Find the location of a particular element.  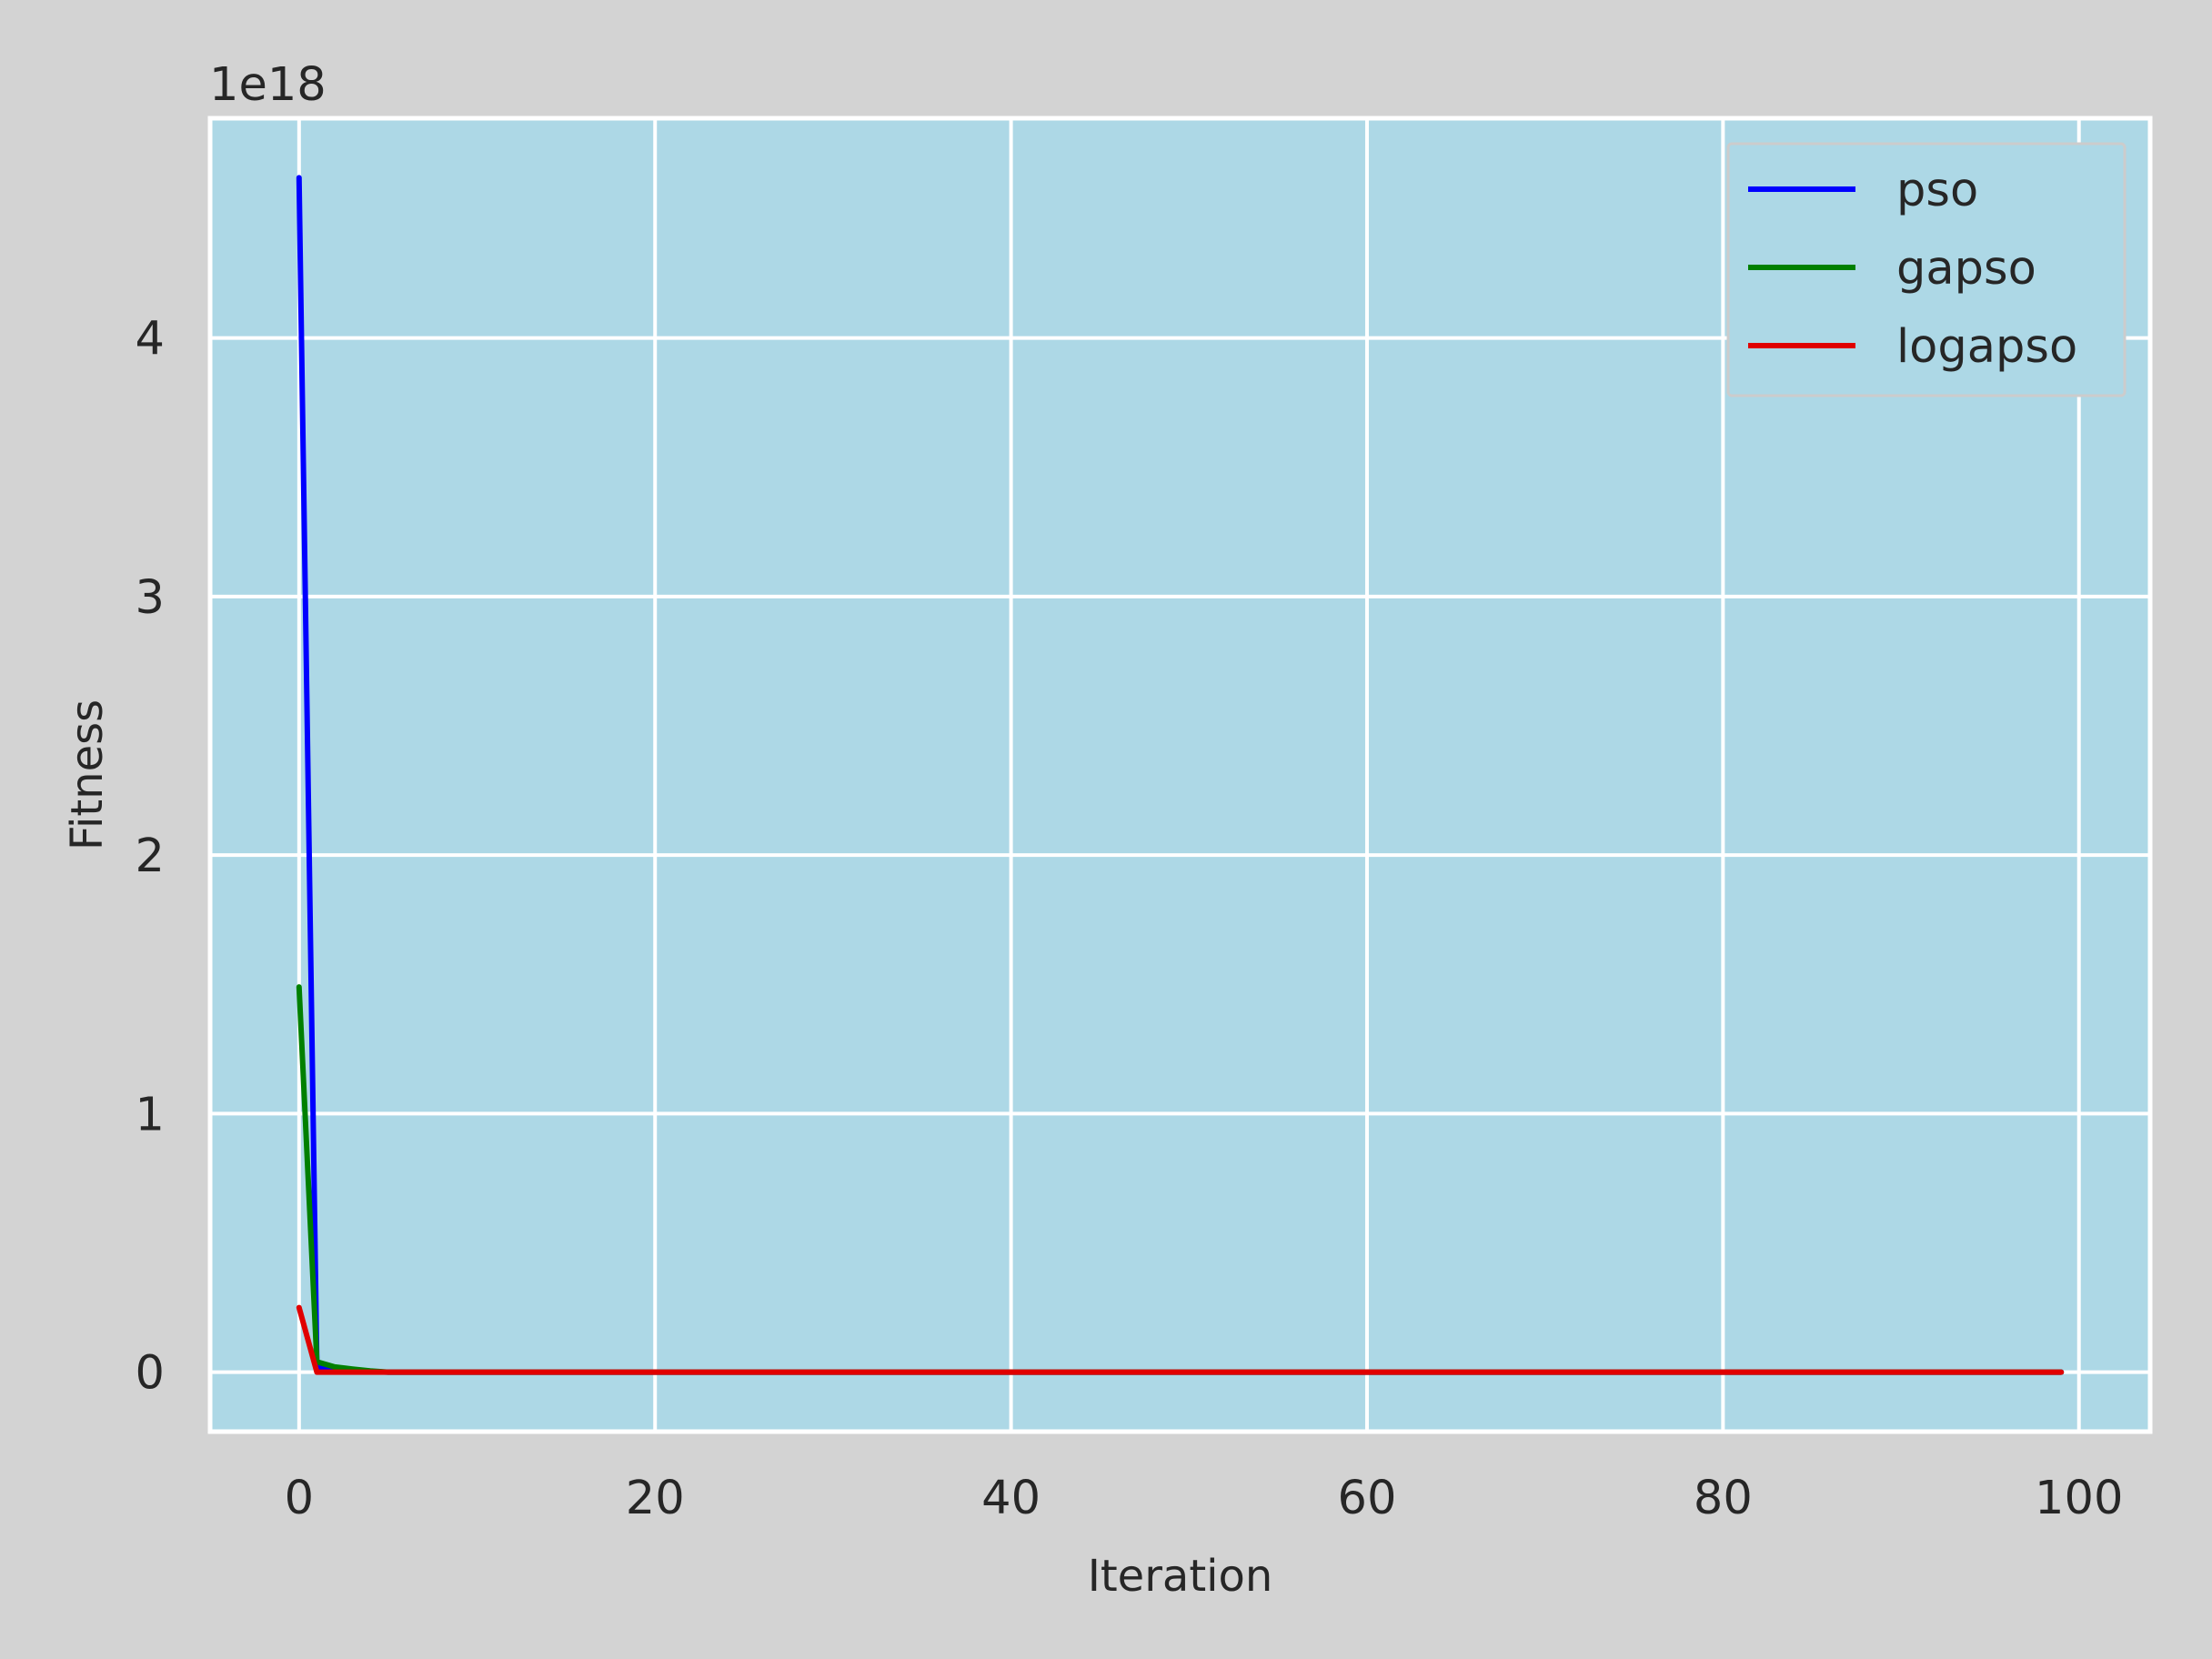

x-tick-label: 0 is located at coordinates (299, 1499).